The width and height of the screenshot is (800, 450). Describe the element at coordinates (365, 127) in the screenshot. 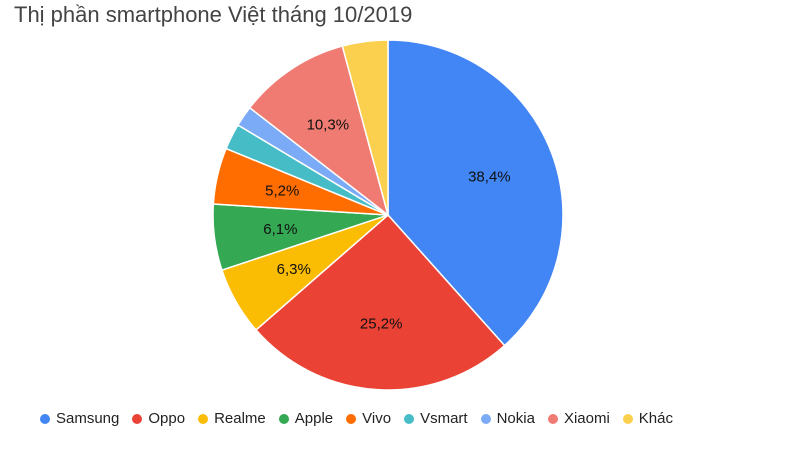

I see `pie-slice-khác` at that location.